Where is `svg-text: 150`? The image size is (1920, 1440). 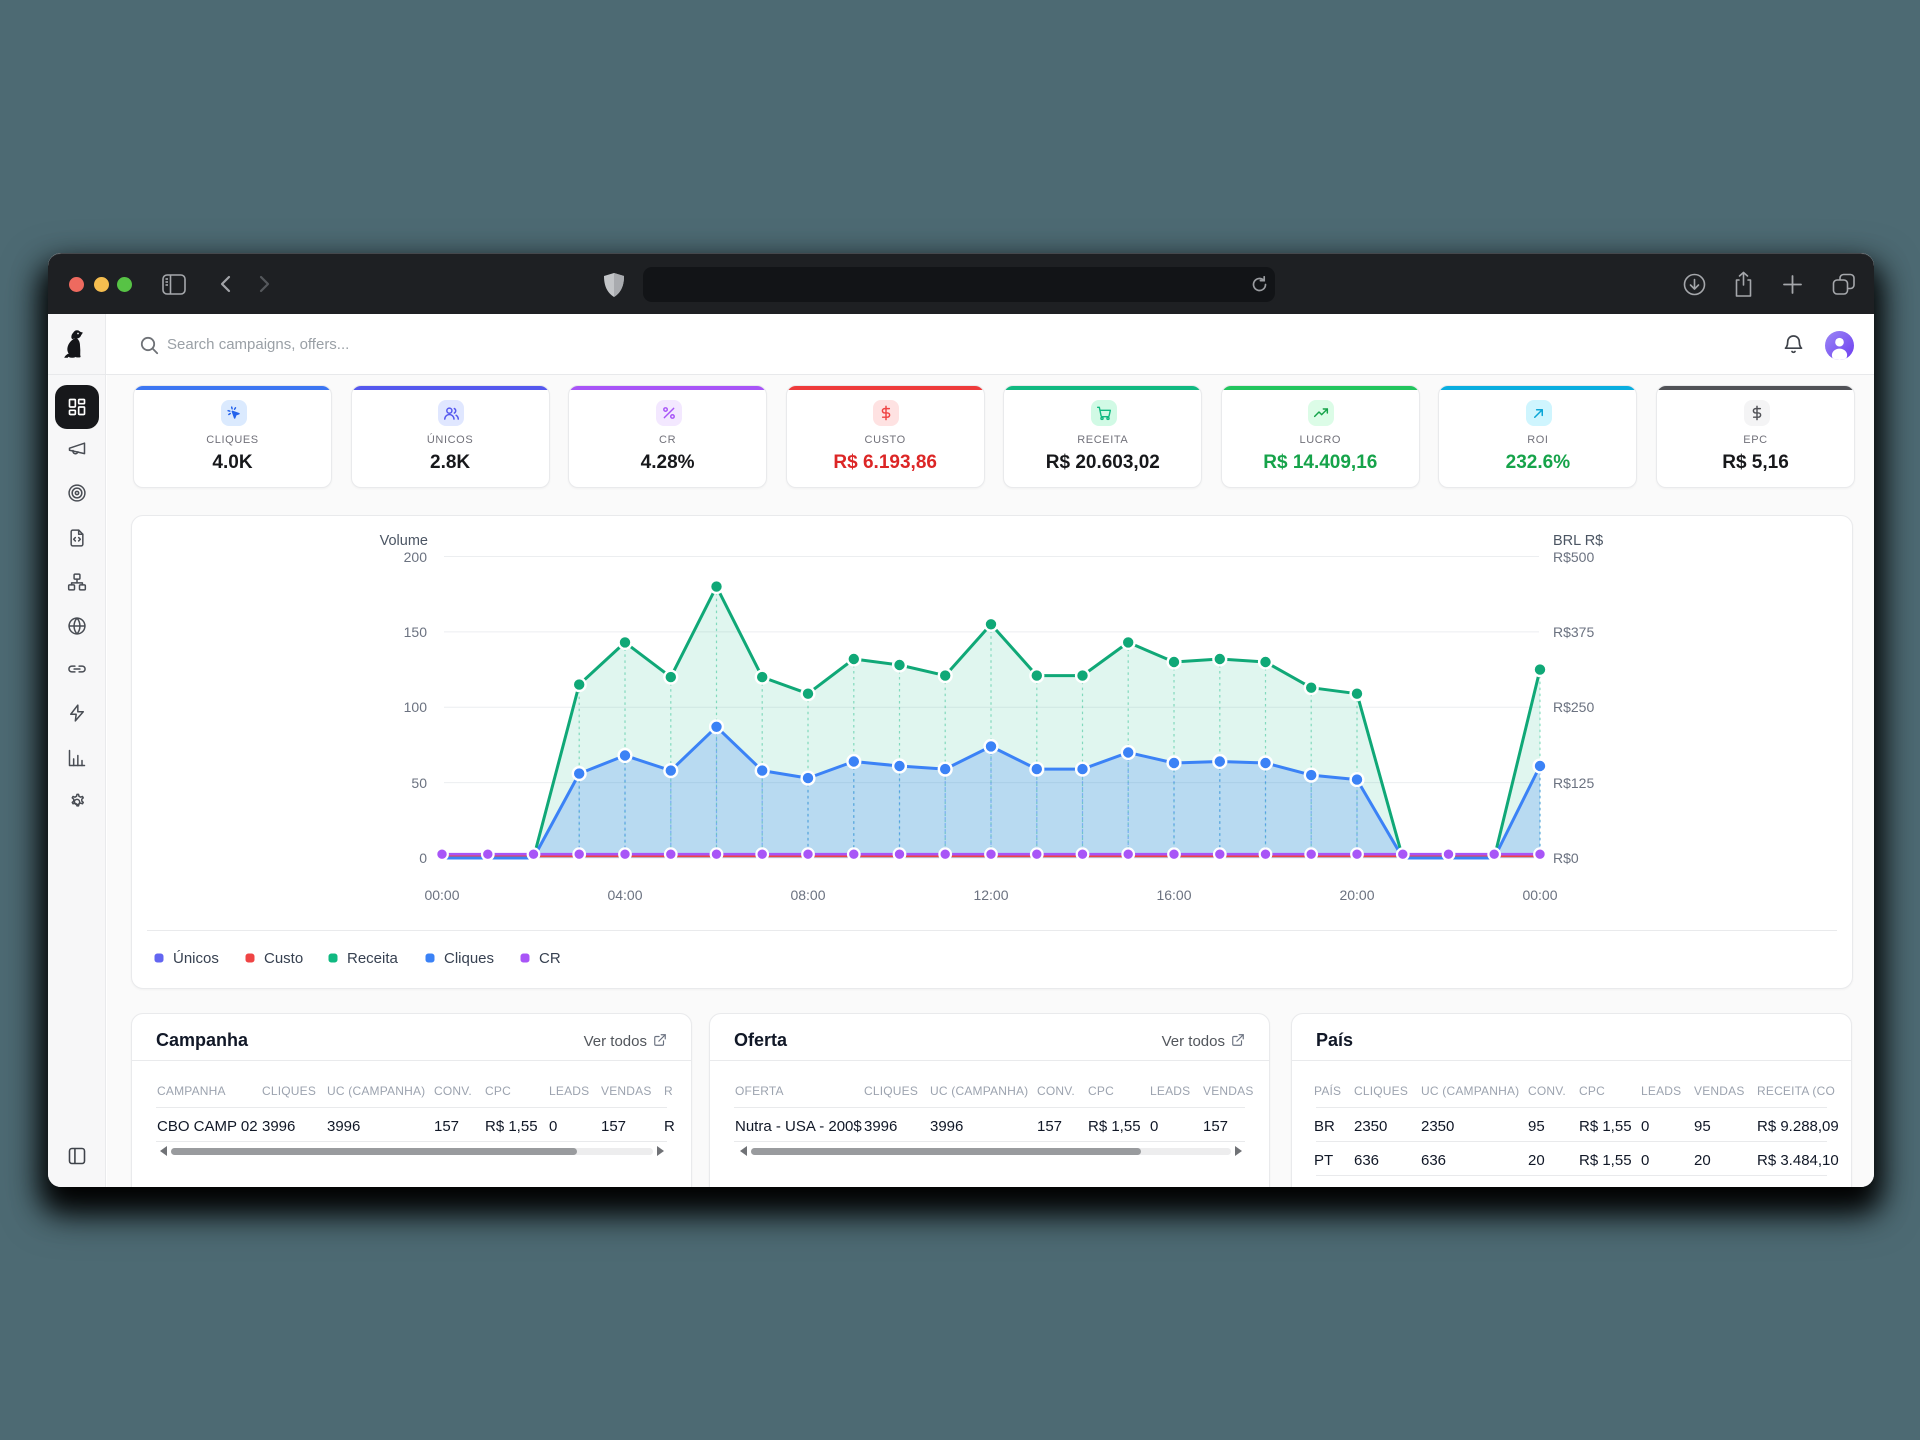 svg-text: 150 is located at coordinates (416, 632).